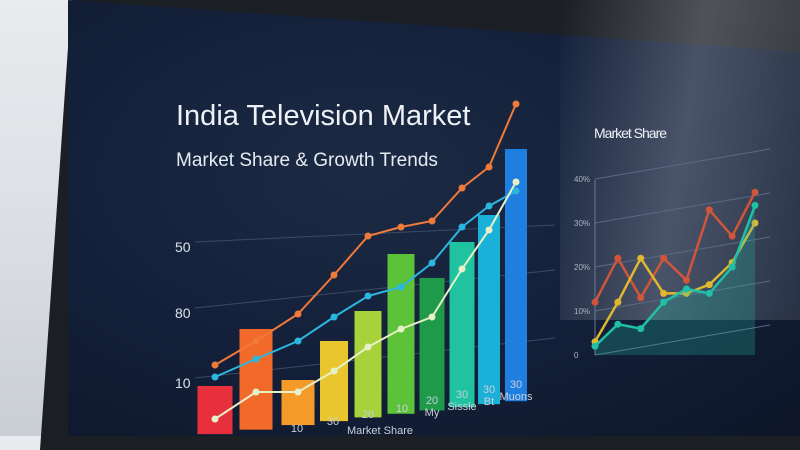  Describe the element at coordinates (183, 247) in the screenshot. I see `y-tick-label: 50` at that location.